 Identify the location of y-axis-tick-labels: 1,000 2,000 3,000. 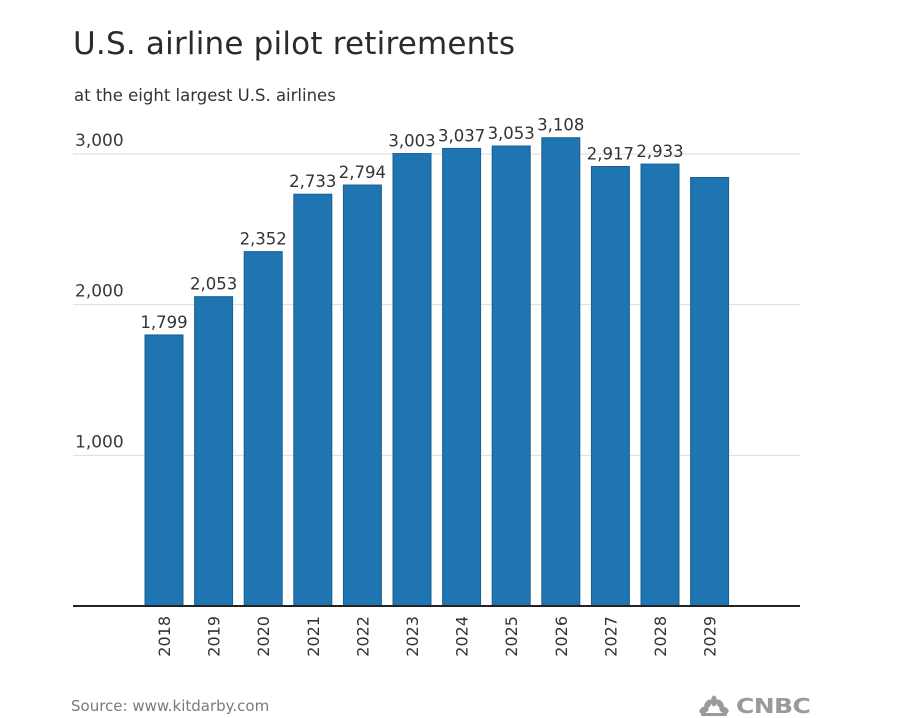
(99, 291).